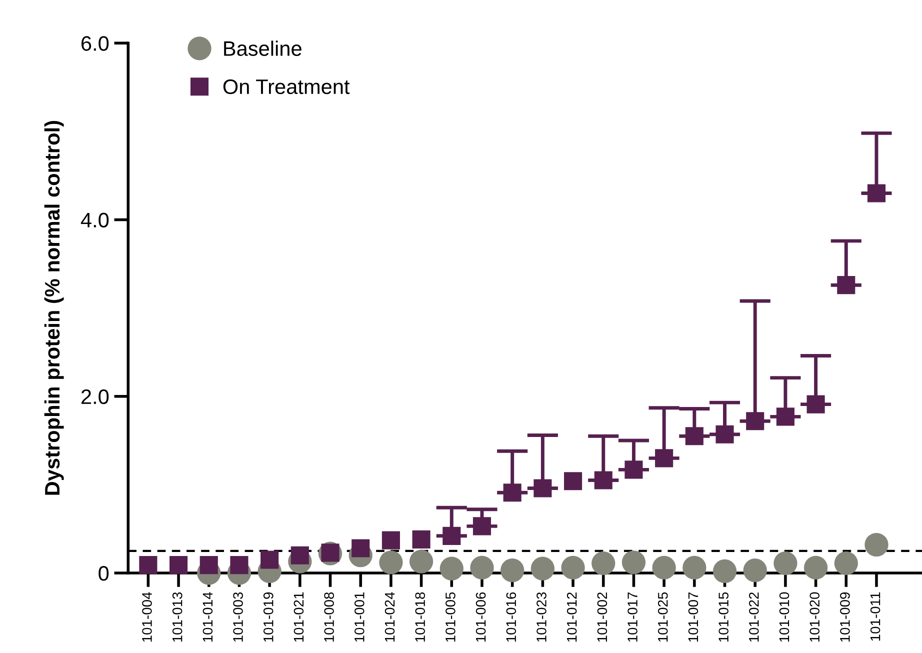 Image resolution: width=922 pixels, height=653 pixels. What do you see at coordinates (329, 617) in the screenshot?
I see `x-tick-label: 101-008` at bounding box center [329, 617].